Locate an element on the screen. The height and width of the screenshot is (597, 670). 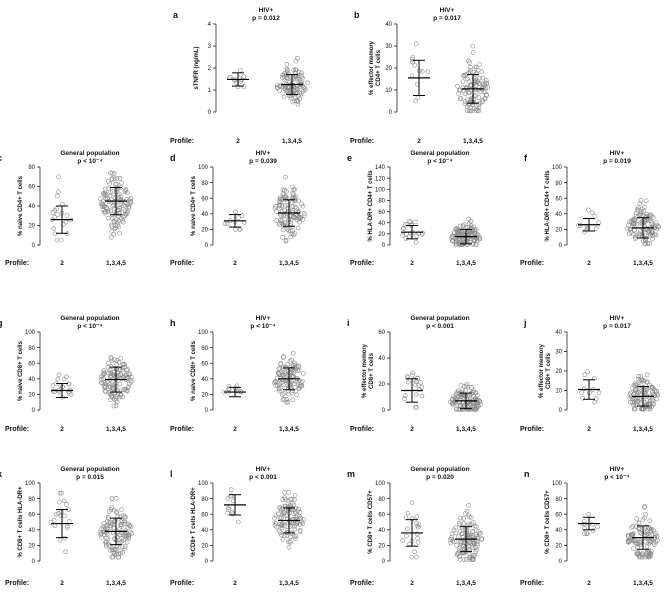
y-tick-label: 100 is located at coordinates (203, 168).